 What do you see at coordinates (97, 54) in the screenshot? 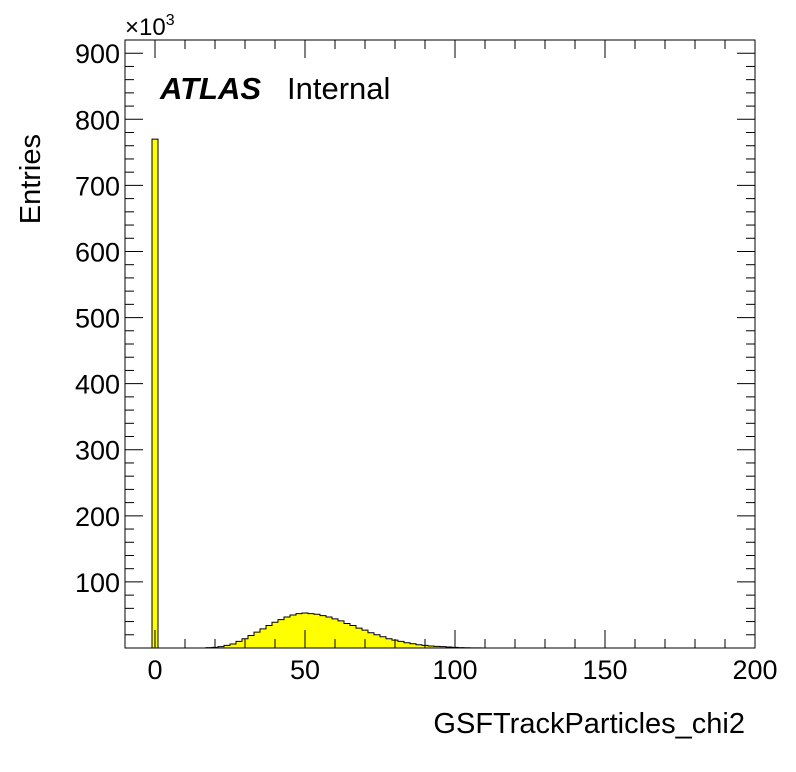
I see `y-tick-label: 900` at bounding box center [97, 54].